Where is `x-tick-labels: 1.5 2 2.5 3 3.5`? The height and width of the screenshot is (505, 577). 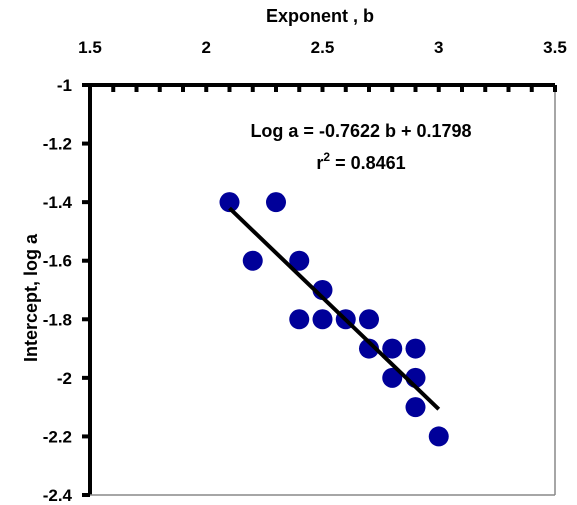
x-tick-labels: 1.5 2 2.5 3 3.5 is located at coordinates (322, 47).